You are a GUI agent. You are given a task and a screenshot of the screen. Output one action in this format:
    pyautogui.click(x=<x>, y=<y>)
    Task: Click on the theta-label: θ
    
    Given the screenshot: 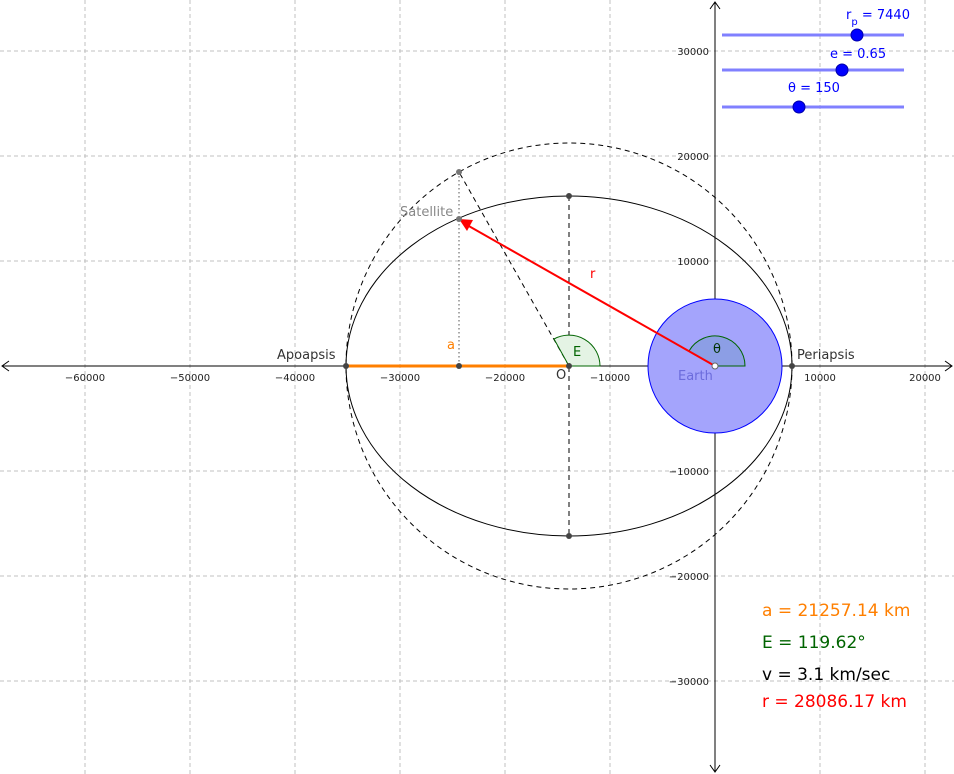 What is the action you would take?
    pyautogui.click(x=717, y=349)
    